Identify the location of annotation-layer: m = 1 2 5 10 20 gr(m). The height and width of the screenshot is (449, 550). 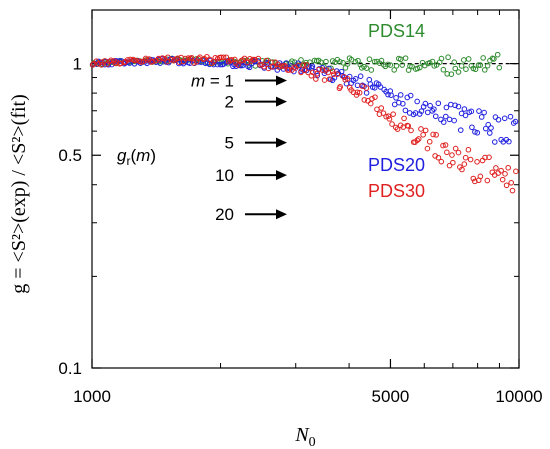
(202, 148).